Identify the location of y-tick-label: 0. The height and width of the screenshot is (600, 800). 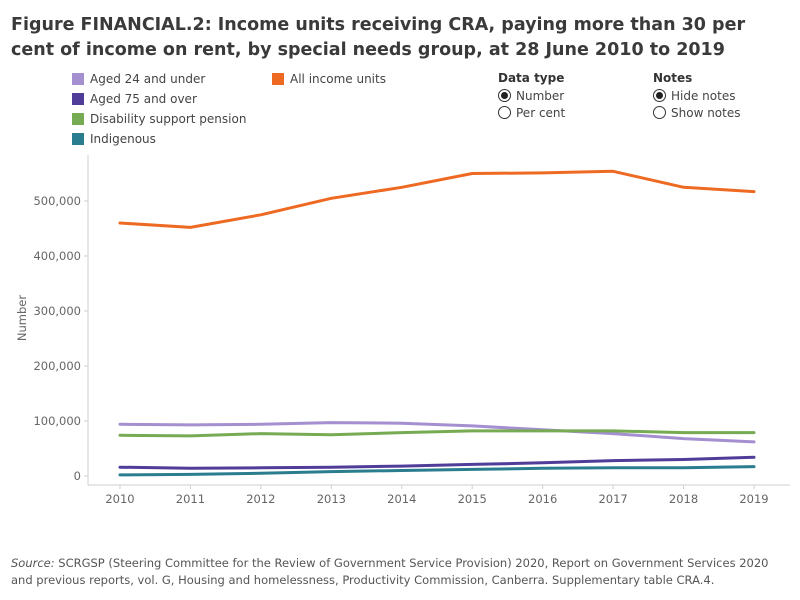
(77, 476).